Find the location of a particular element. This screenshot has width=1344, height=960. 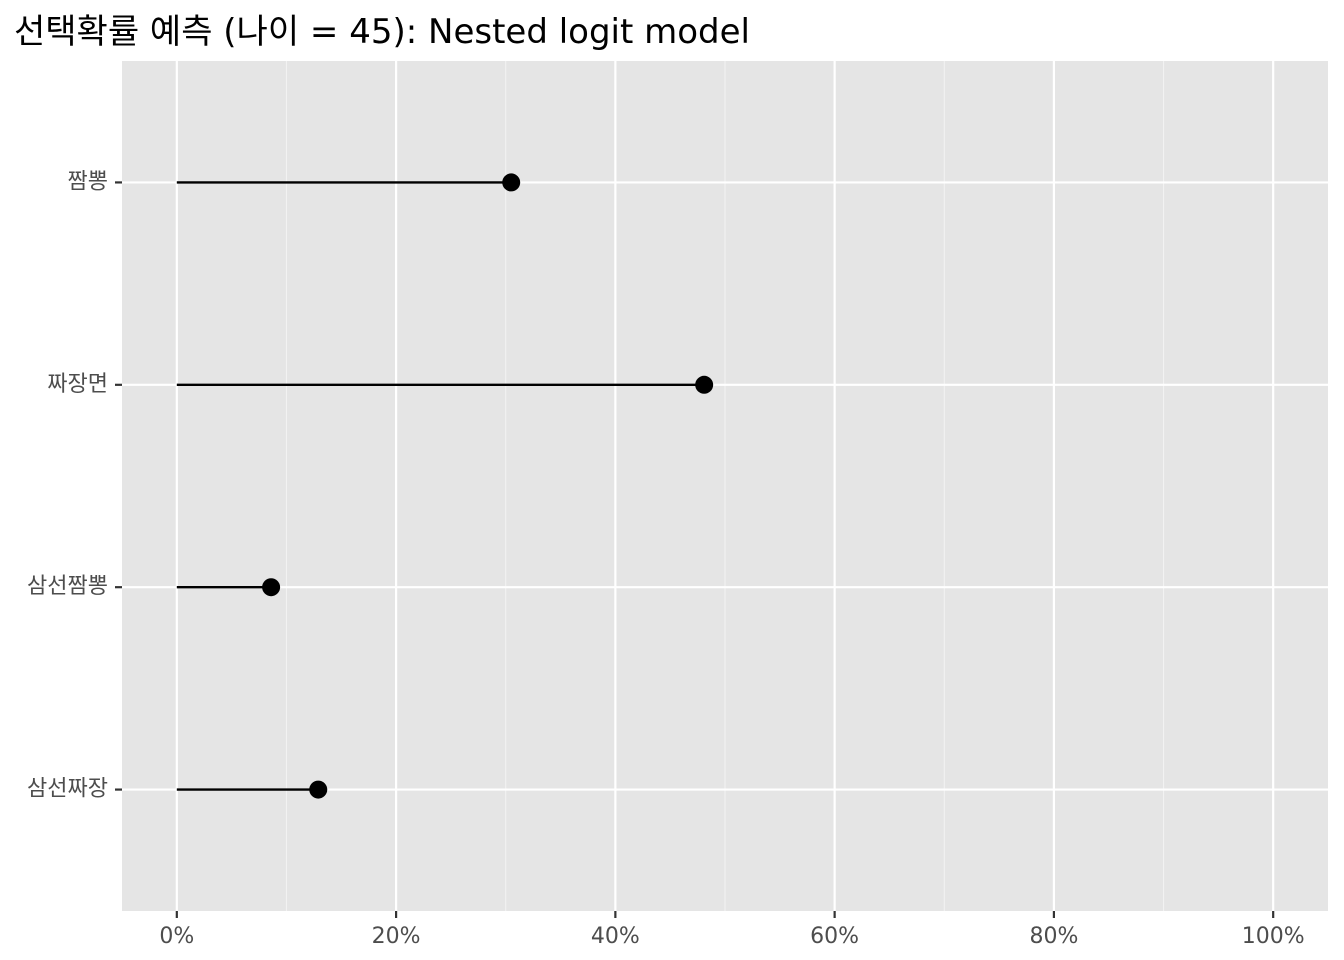

x-tick-label: 60% is located at coordinates (834, 936).